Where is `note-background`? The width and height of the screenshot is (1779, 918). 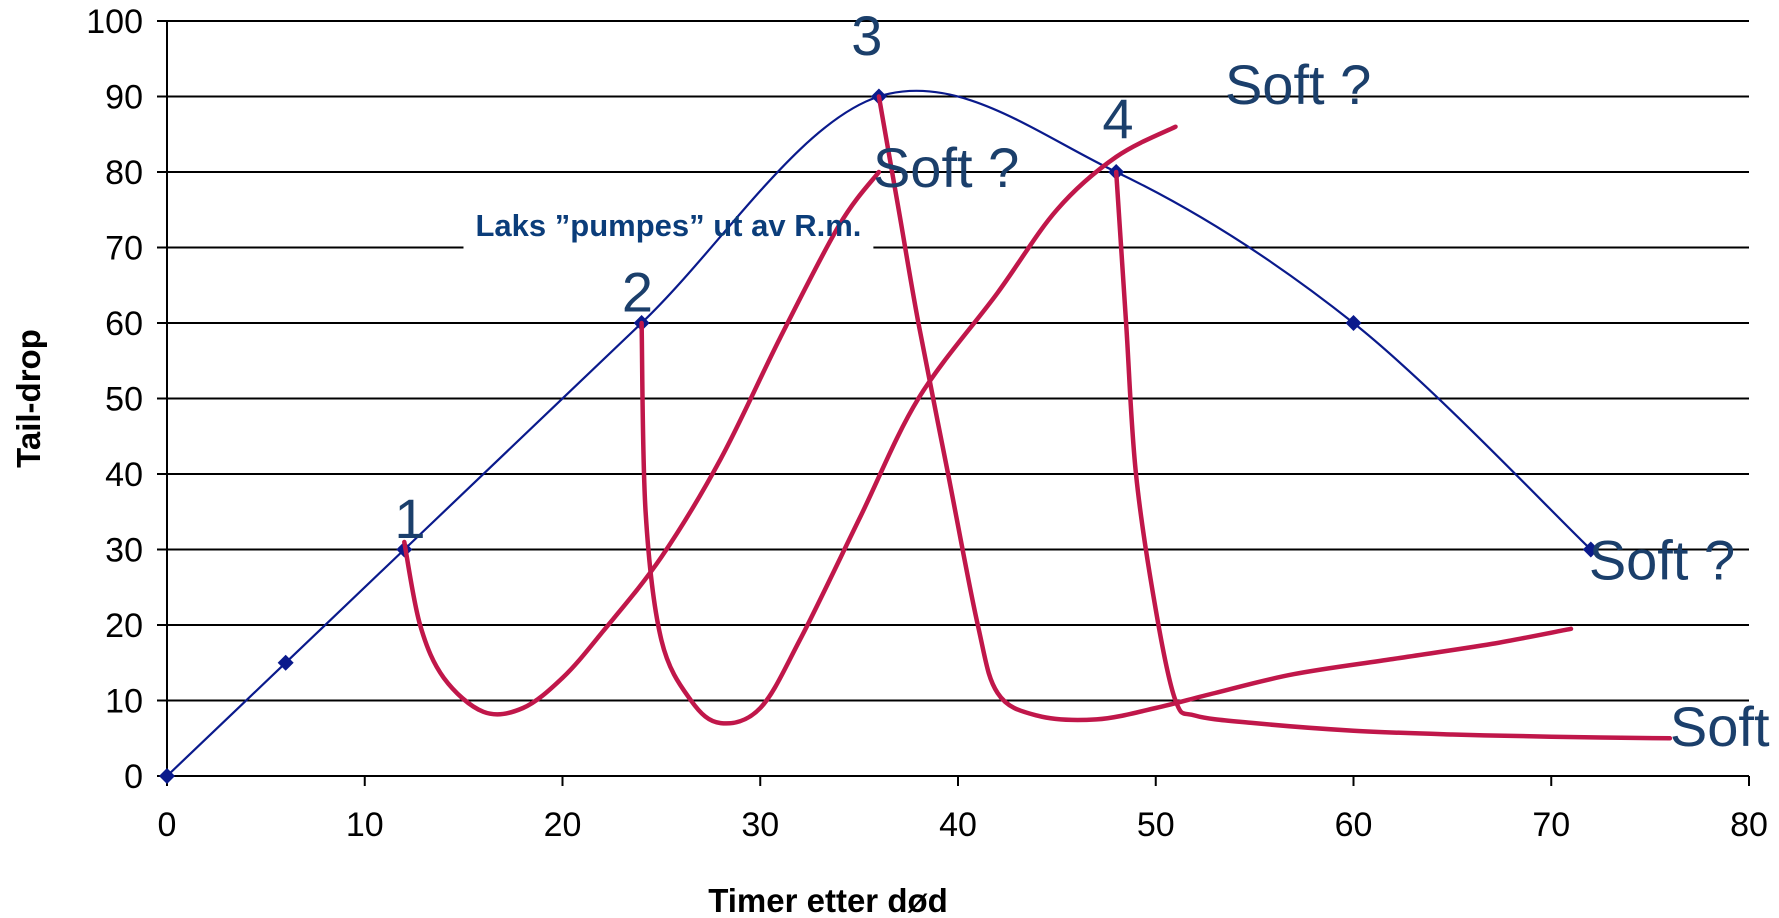 note-background is located at coordinates (668, 226).